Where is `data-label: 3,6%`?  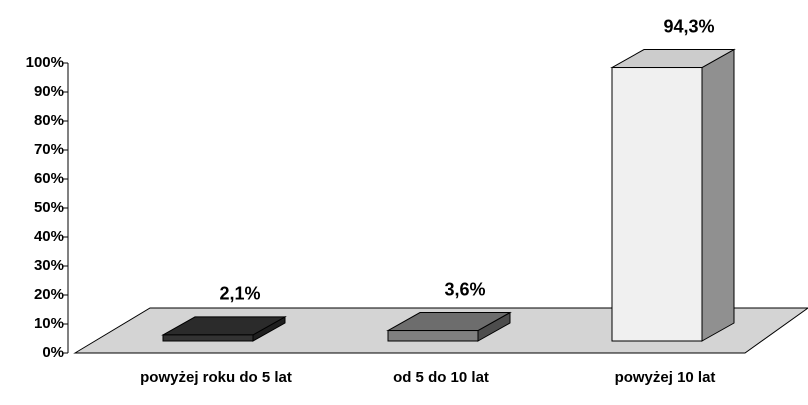
data-label: 3,6% is located at coordinates (464, 289).